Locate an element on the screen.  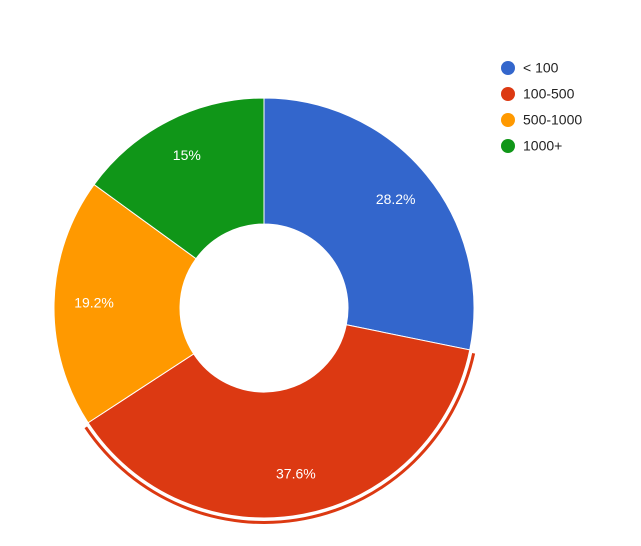
legend-label: 500-1000 is located at coordinates (552, 120).